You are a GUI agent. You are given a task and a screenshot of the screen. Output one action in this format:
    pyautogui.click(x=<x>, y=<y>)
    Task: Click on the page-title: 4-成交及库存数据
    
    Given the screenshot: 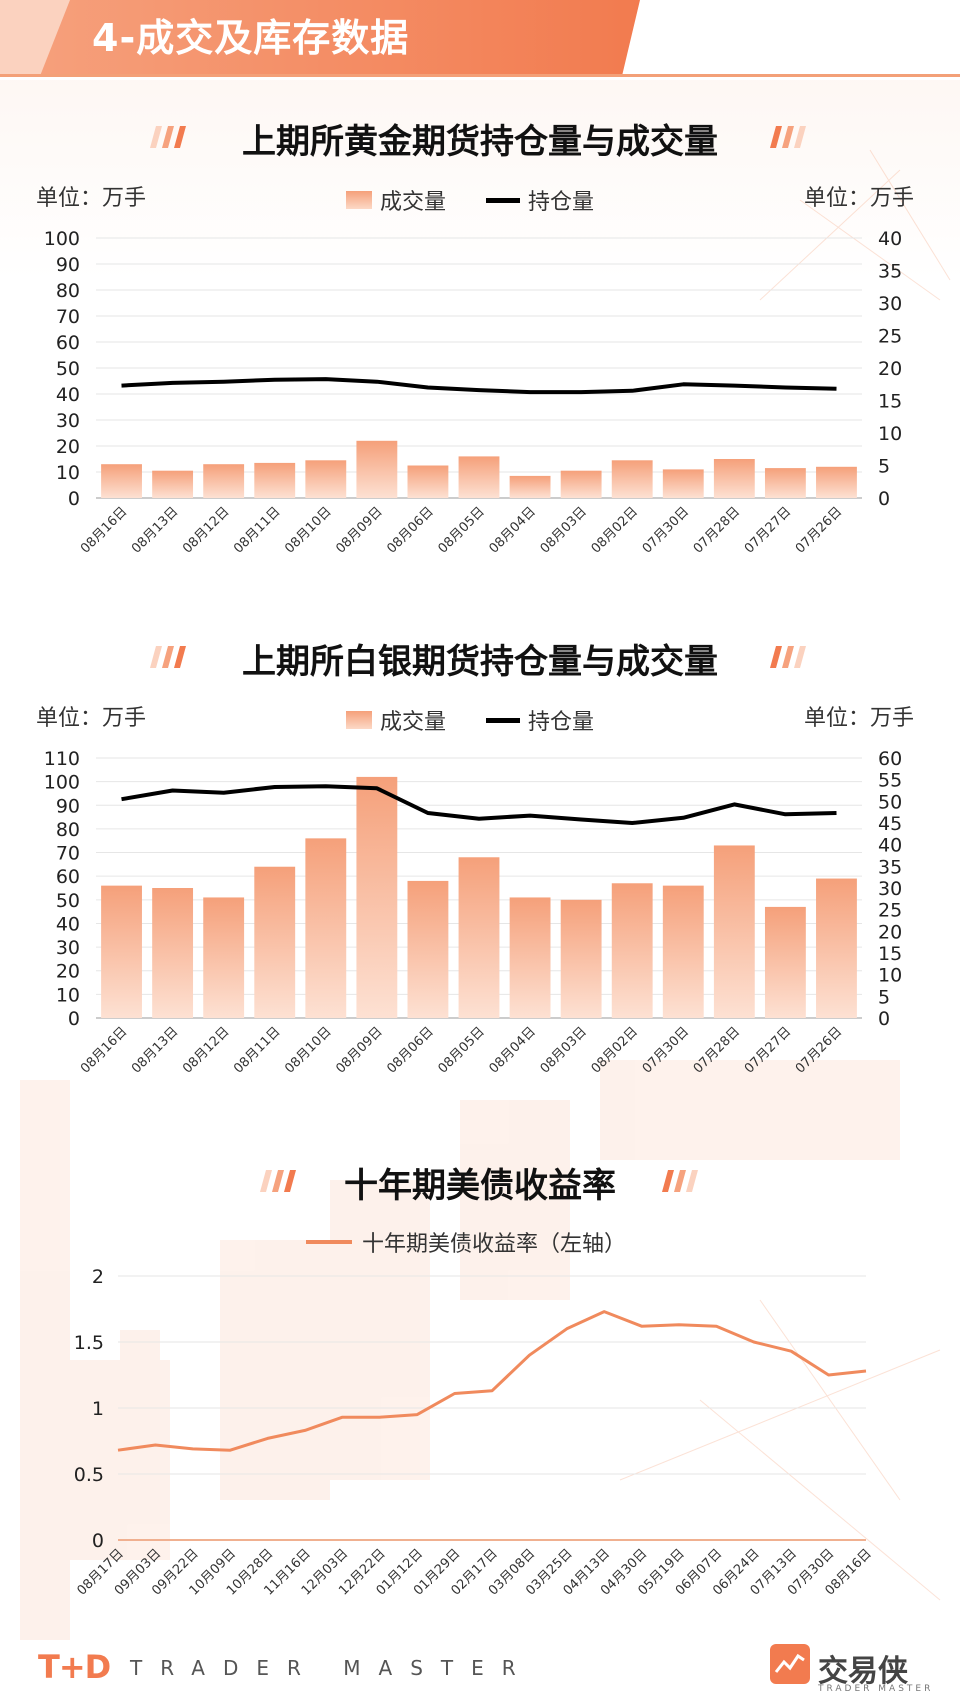 What is the action you would take?
    pyautogui.click(x=251, y=38)
    